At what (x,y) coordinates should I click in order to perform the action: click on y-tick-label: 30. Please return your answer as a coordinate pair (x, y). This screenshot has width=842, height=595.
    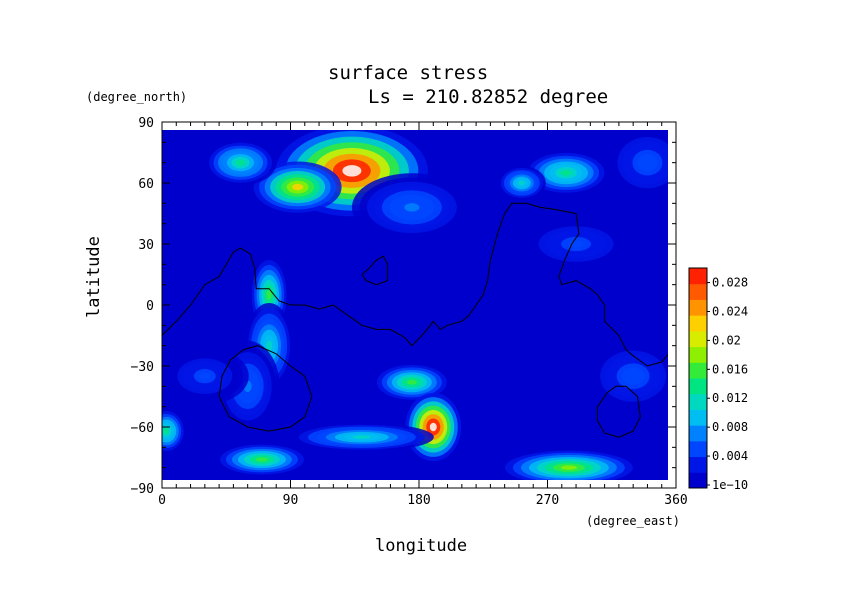
    Looking at the image, I should click on (146, 245).